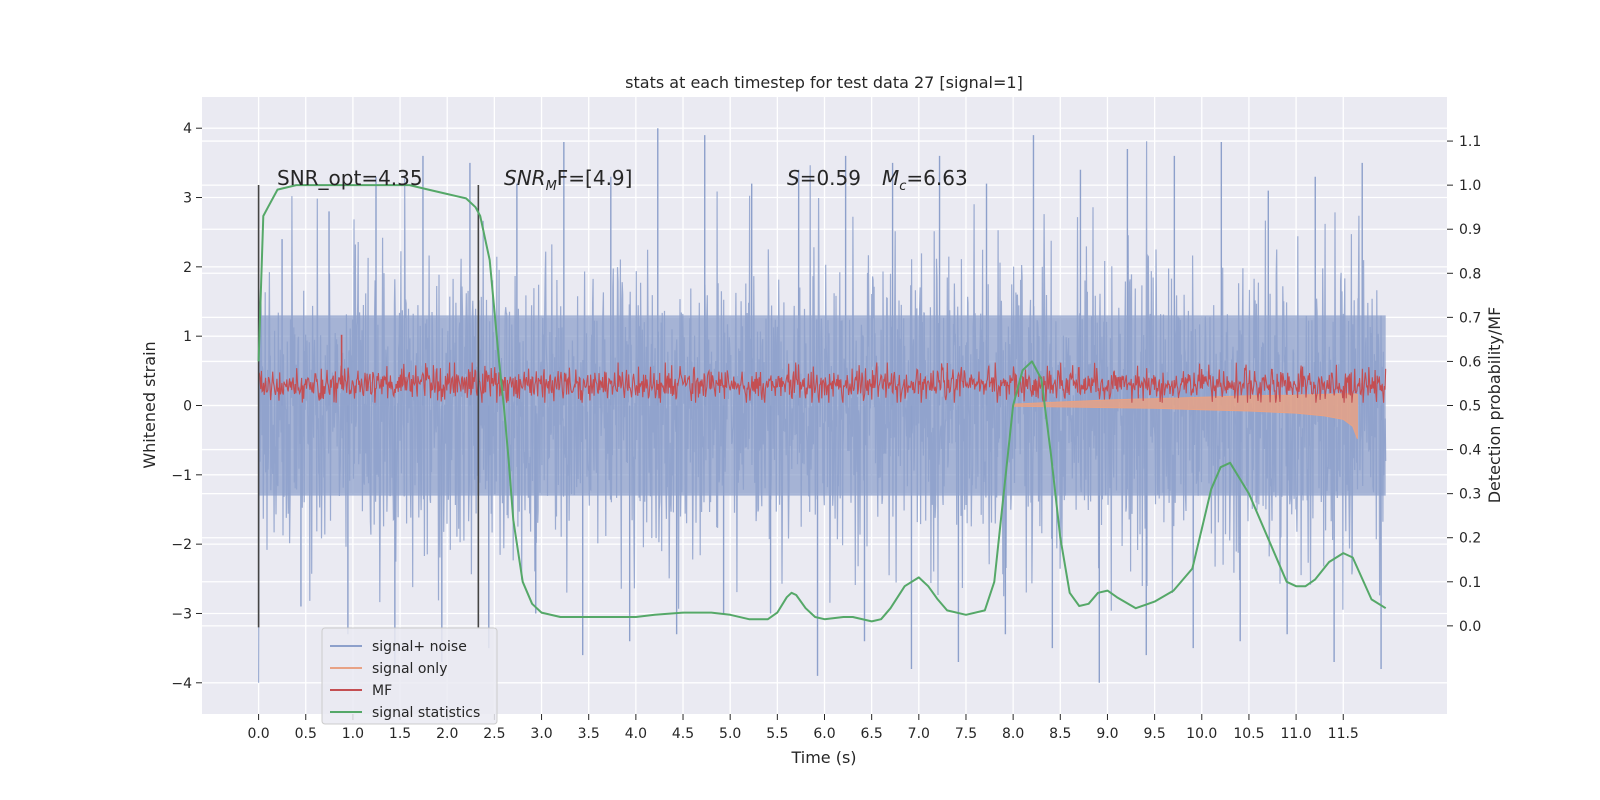 This screenshot has height=800, width=1600. Describe the element at coordinates (1343, 734) in the screenshot. I see `x-tick-label: 11.5` at that location.